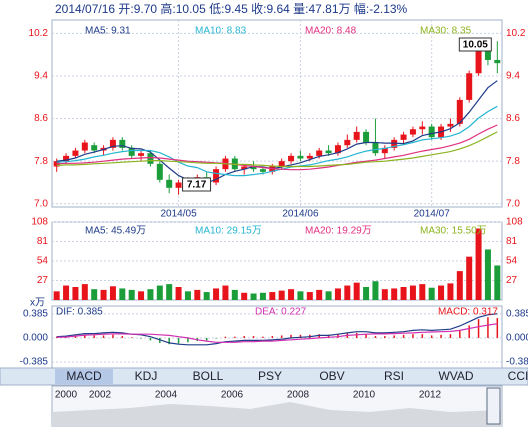  What do you see at coordinates (79, 312) in the screenshot?
I see `legend-entry: DIF: 0.385` at bounding box center [79, 312].